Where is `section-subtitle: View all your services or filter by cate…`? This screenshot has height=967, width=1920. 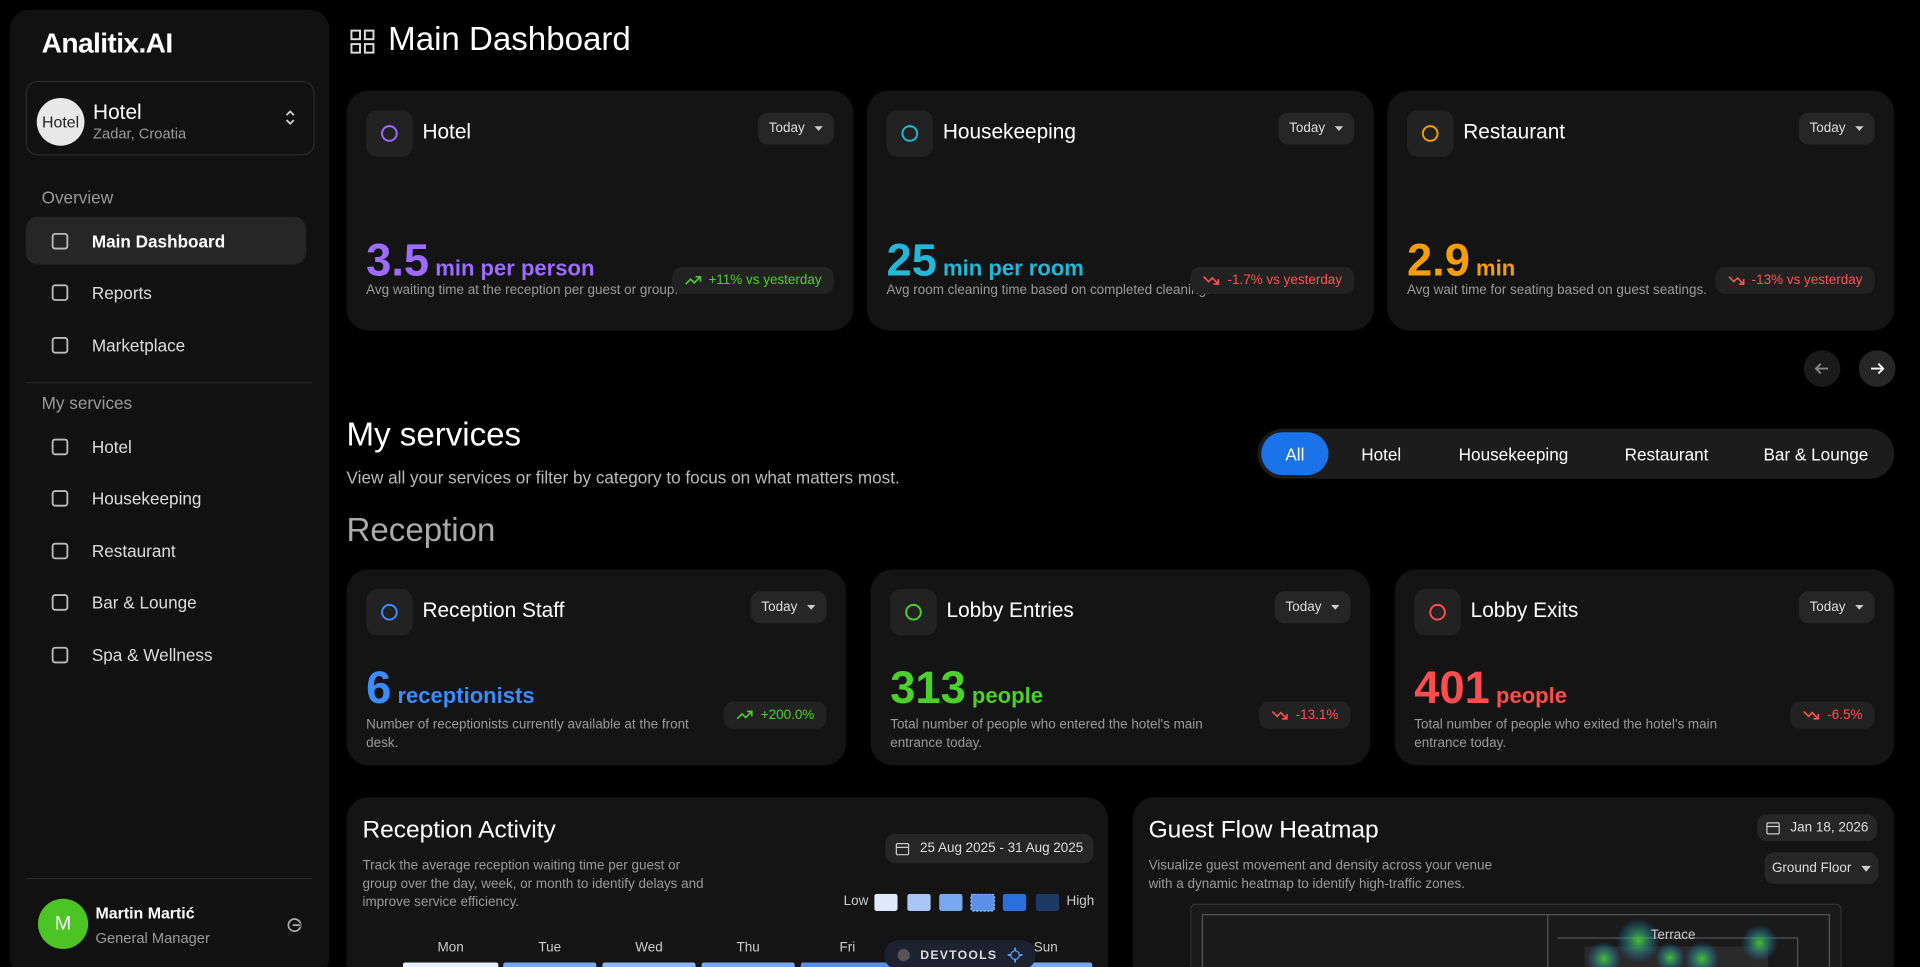 section-subtitle: View all your services or filter by cate… is located at coordinates (623, 477).